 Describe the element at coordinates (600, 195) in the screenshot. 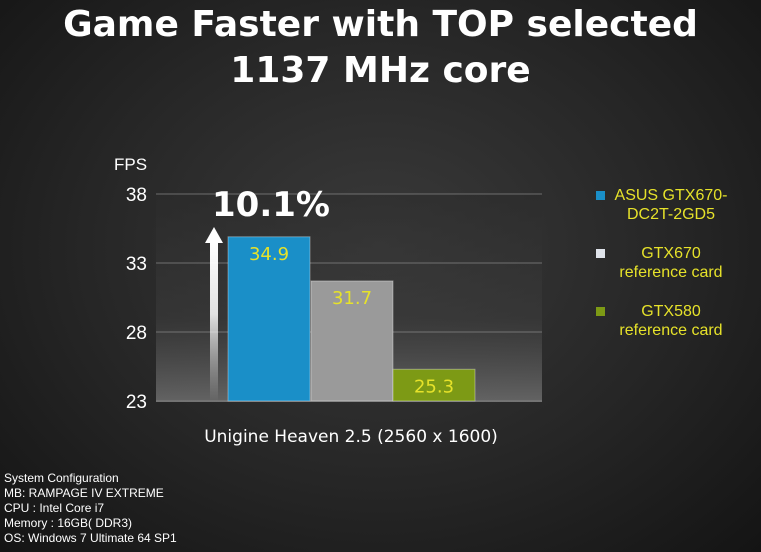

I see `legend-swatch-asus` at that location.